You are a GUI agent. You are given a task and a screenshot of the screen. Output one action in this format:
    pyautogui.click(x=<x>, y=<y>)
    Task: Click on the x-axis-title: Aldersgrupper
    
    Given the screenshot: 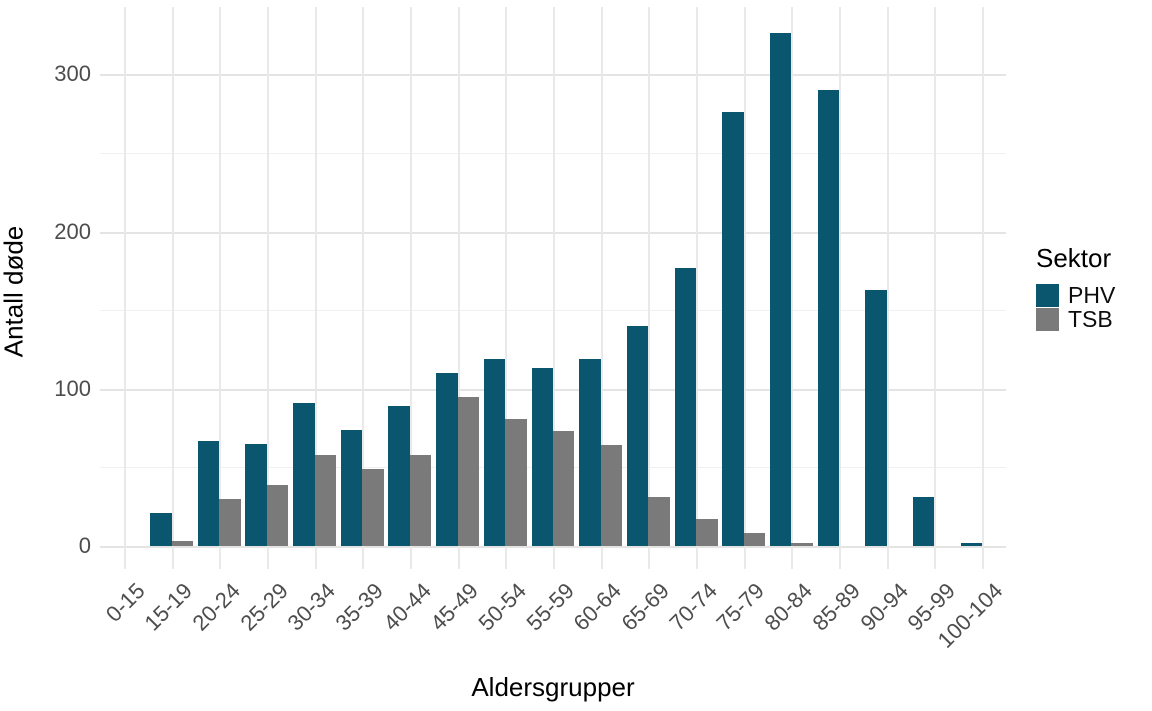 What is the action you would take?
    pyautogui.click(x=553, y=687)
    